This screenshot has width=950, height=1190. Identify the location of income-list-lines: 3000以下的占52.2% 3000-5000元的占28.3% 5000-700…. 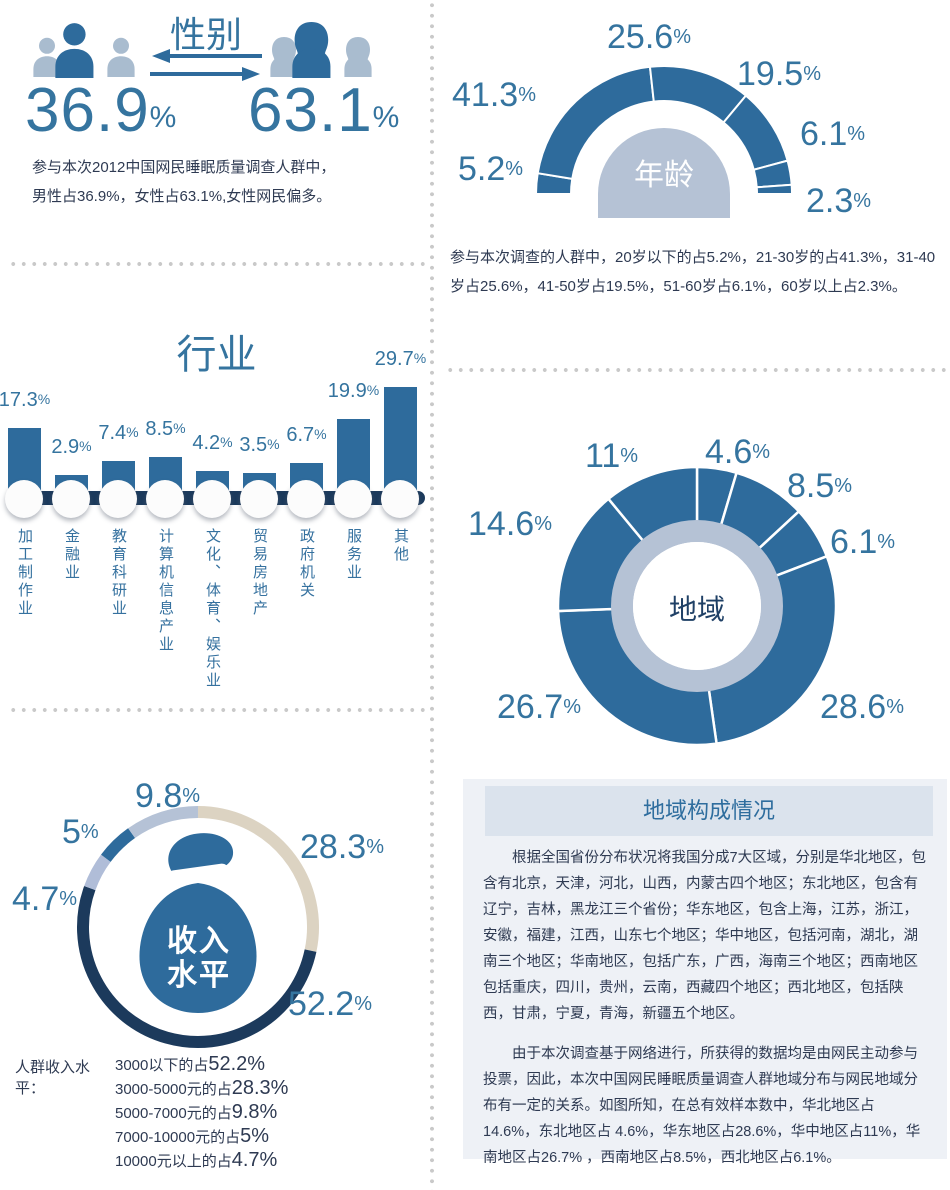
(201, 1113).